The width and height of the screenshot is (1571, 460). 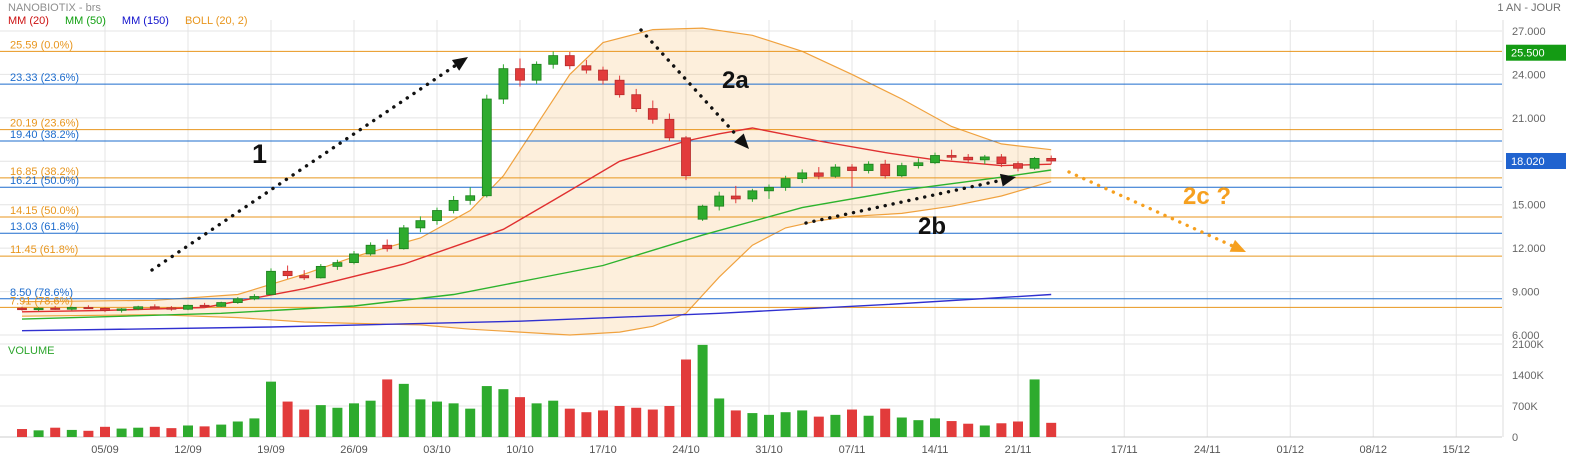 I want to click on fib-label: 13.03 (61.8%), so click(x=44, y=227).